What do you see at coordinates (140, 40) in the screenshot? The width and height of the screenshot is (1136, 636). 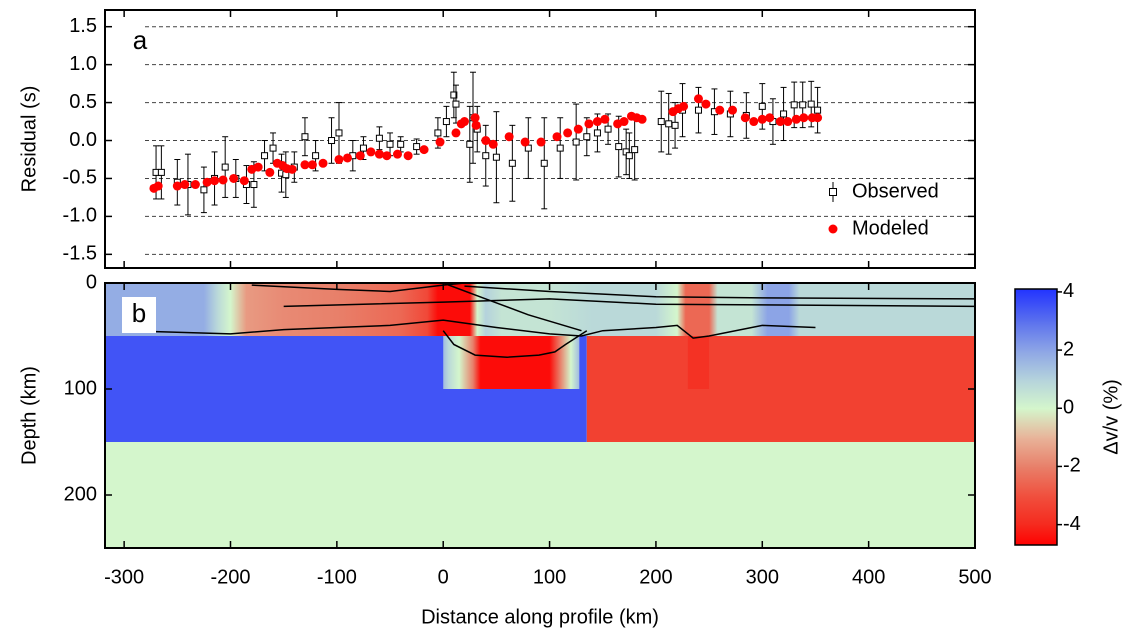 I see `panel-label: a` at bounding box center [140, 40].